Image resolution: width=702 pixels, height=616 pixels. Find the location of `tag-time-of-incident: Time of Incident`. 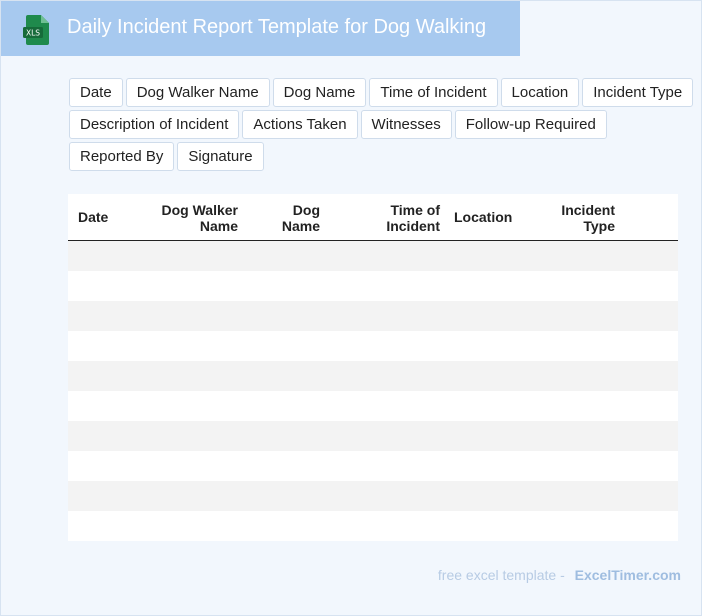

tag-time-of-incident: Time of Incident is located at coordinates (433, 92).